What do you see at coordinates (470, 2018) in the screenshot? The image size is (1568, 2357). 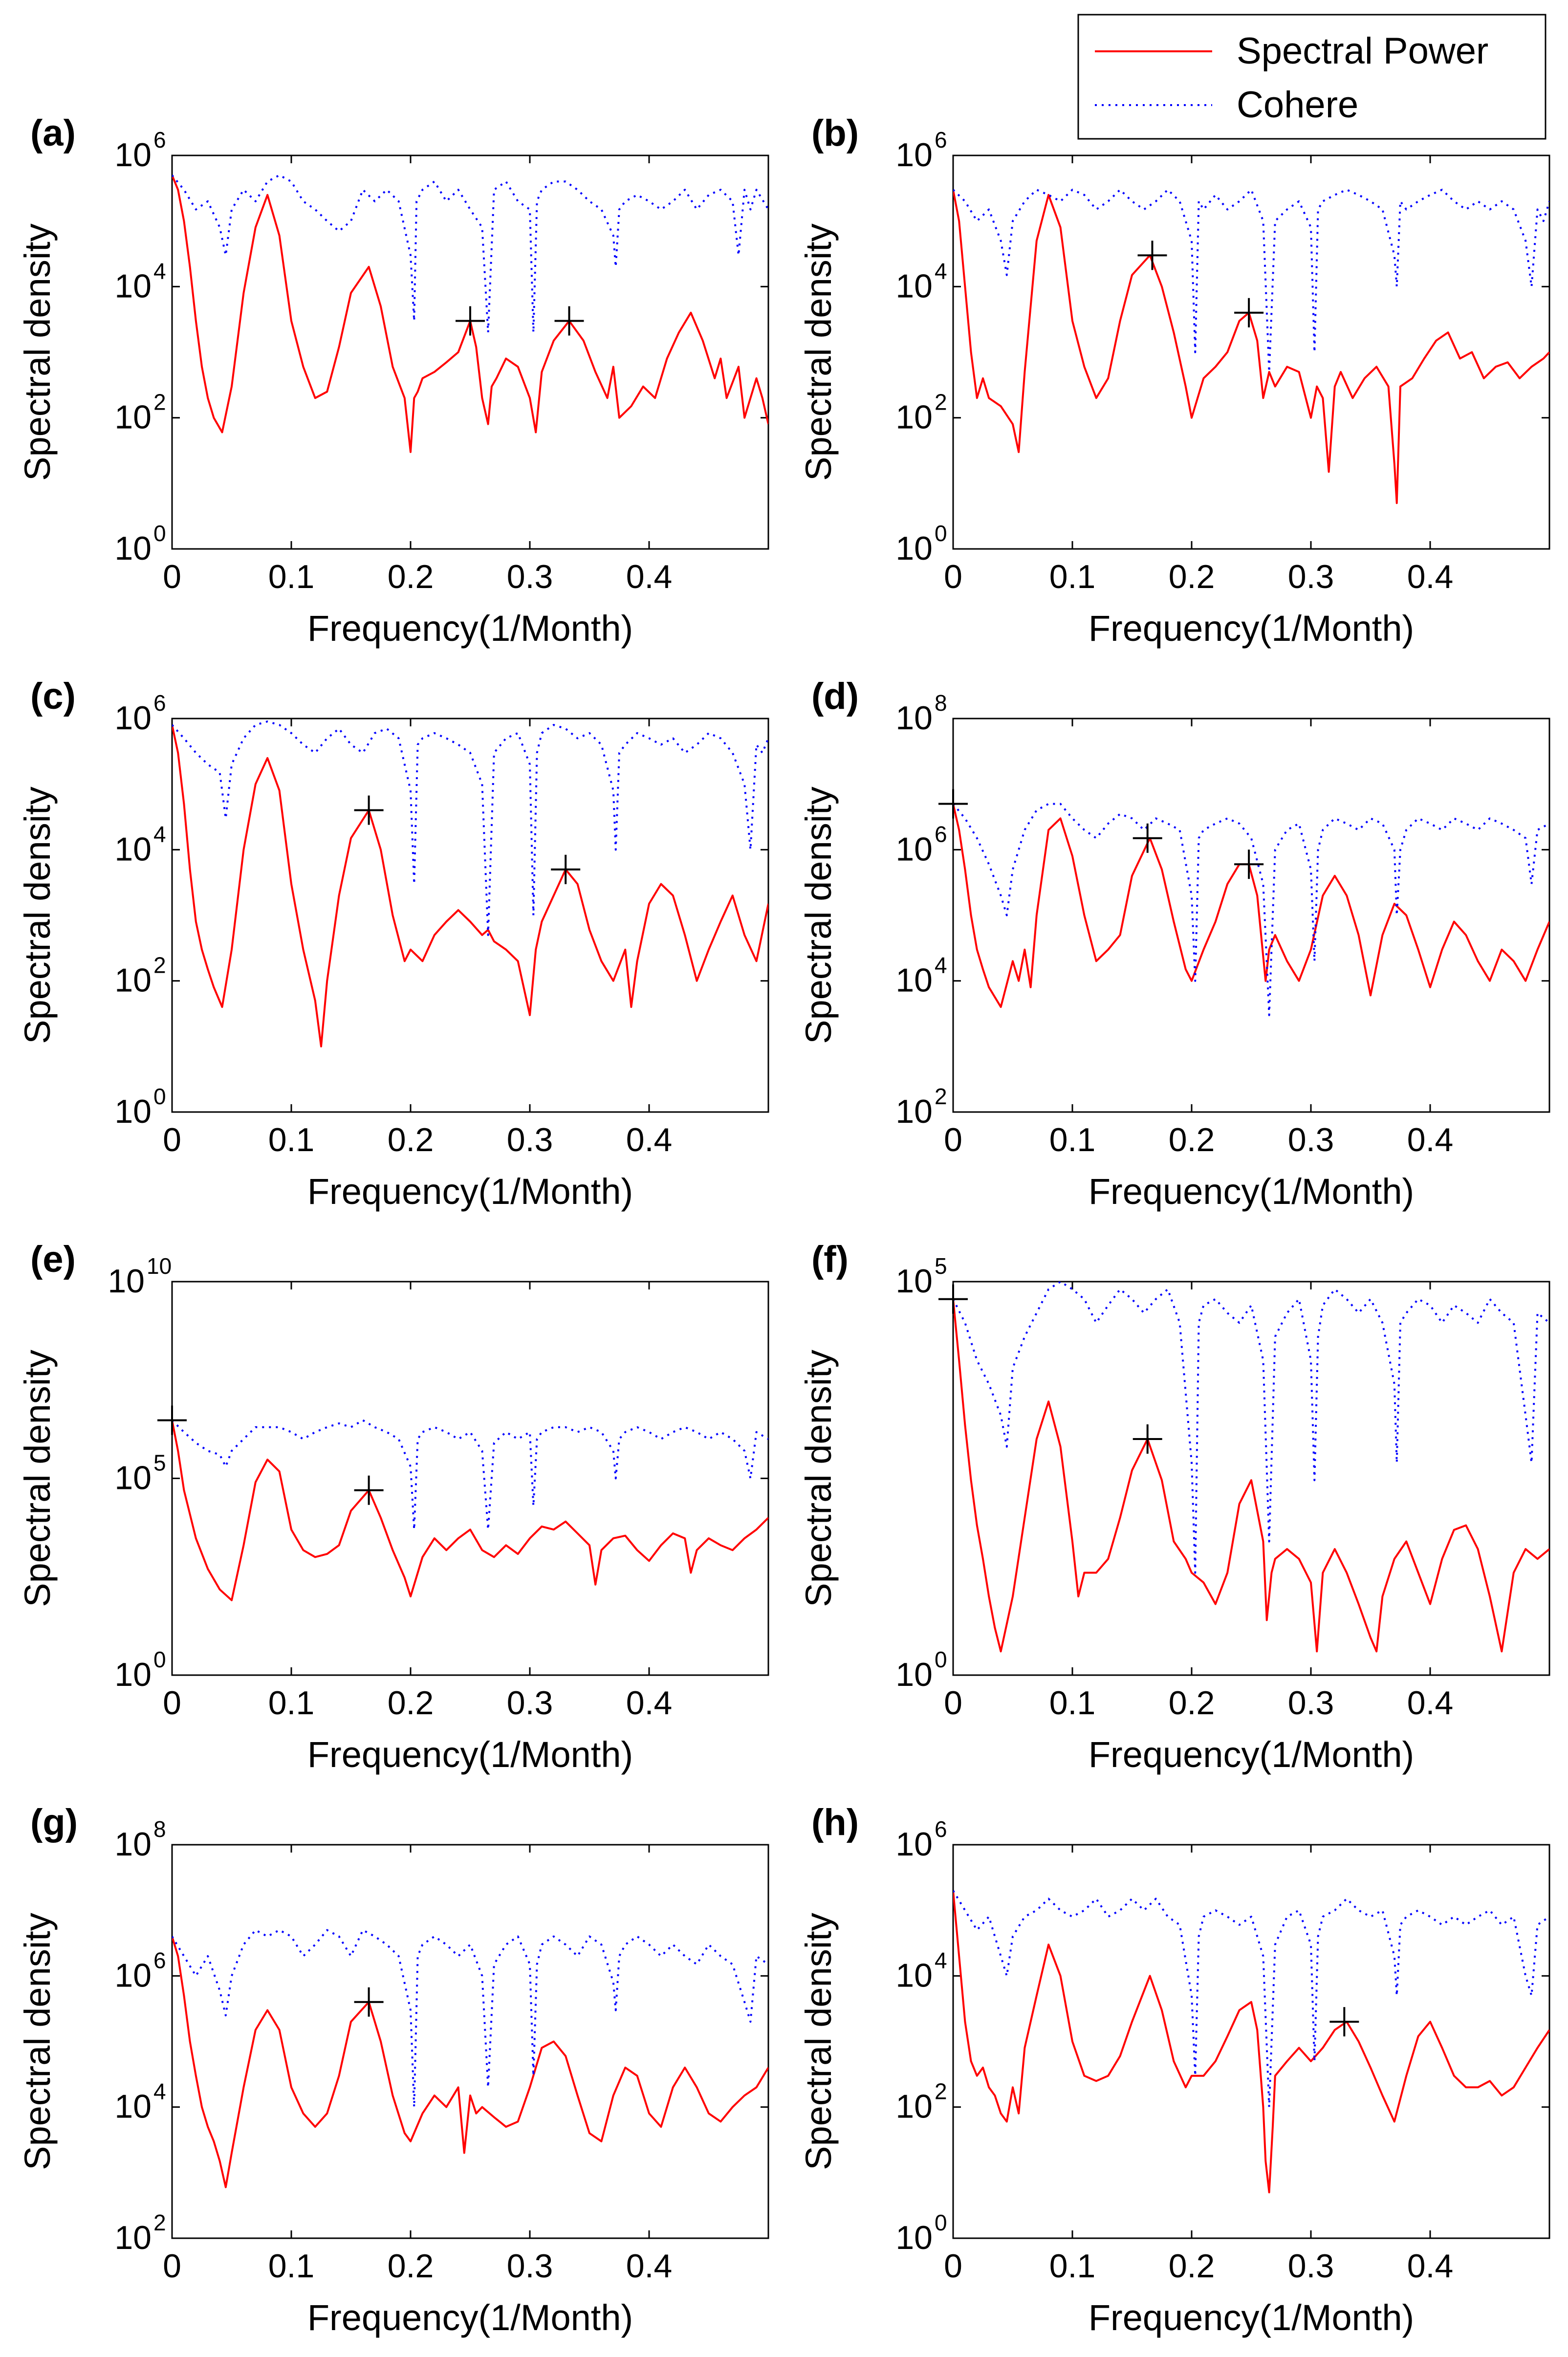 I see `cohere-line-g` at bounding box center [470, 2018].